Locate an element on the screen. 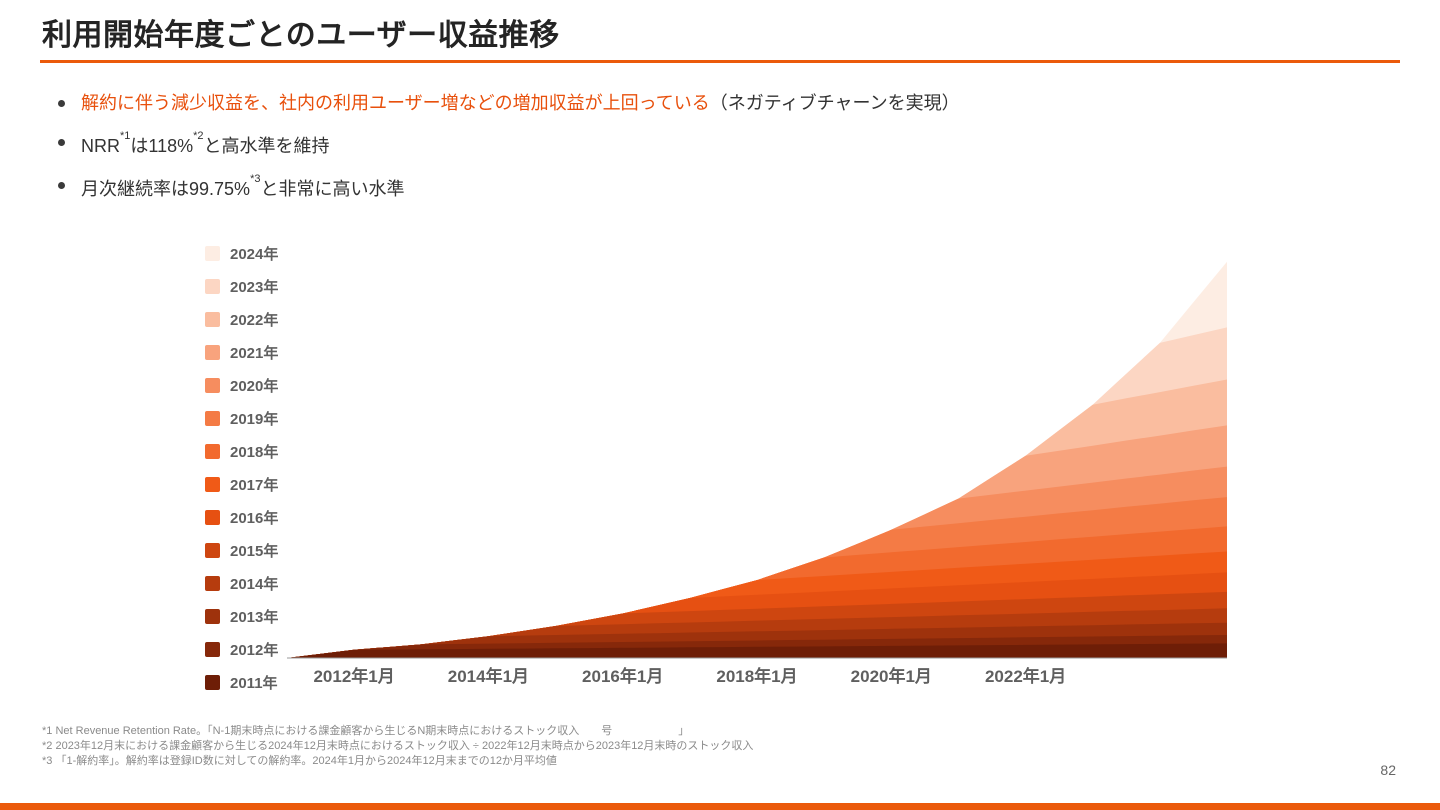 The width and height of the screenshot is (1440, 810). legend-item: 2013年 is located at coordinates (242, 617).